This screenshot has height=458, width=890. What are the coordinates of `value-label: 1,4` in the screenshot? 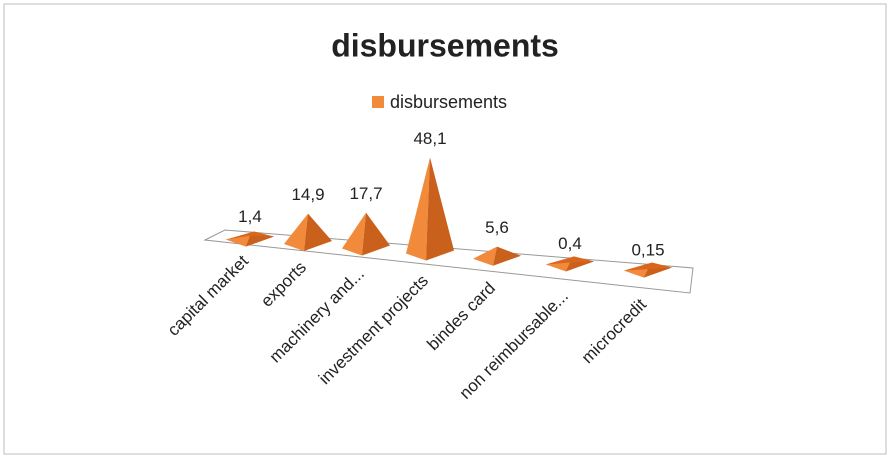 It's located at (250, 216).